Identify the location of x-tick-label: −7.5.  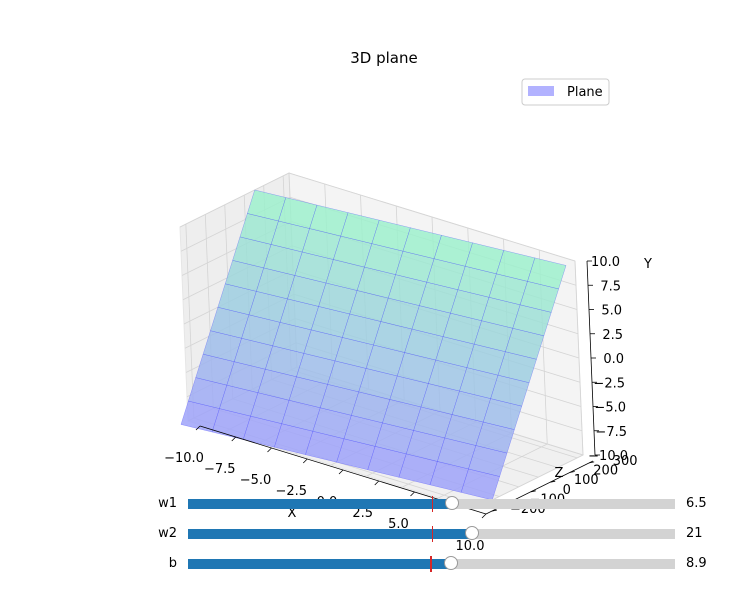
(220, 469).